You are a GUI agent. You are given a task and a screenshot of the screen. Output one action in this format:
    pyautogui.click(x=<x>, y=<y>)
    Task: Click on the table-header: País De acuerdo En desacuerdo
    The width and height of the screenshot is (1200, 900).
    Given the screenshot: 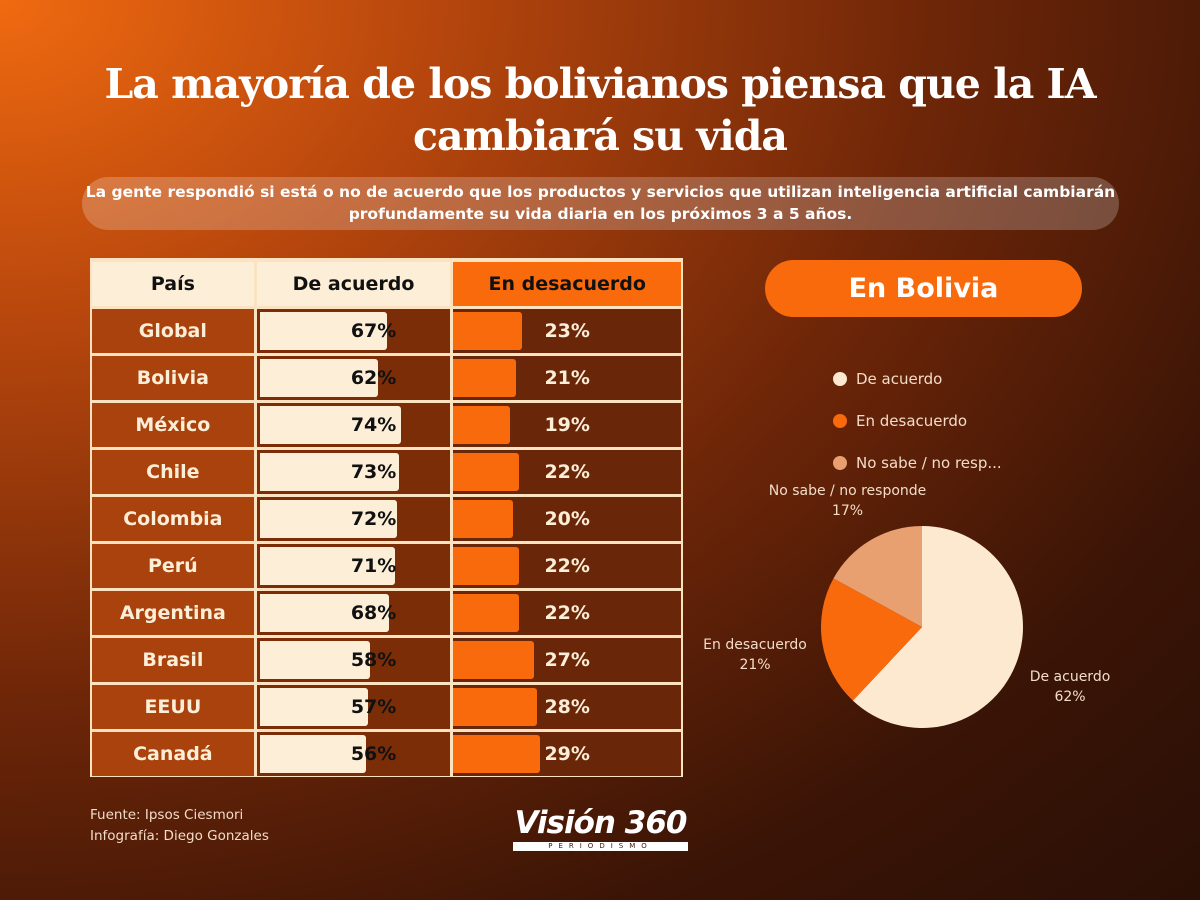 What is the action you would take?
    pyautogui.click(x=386, y=283)
    